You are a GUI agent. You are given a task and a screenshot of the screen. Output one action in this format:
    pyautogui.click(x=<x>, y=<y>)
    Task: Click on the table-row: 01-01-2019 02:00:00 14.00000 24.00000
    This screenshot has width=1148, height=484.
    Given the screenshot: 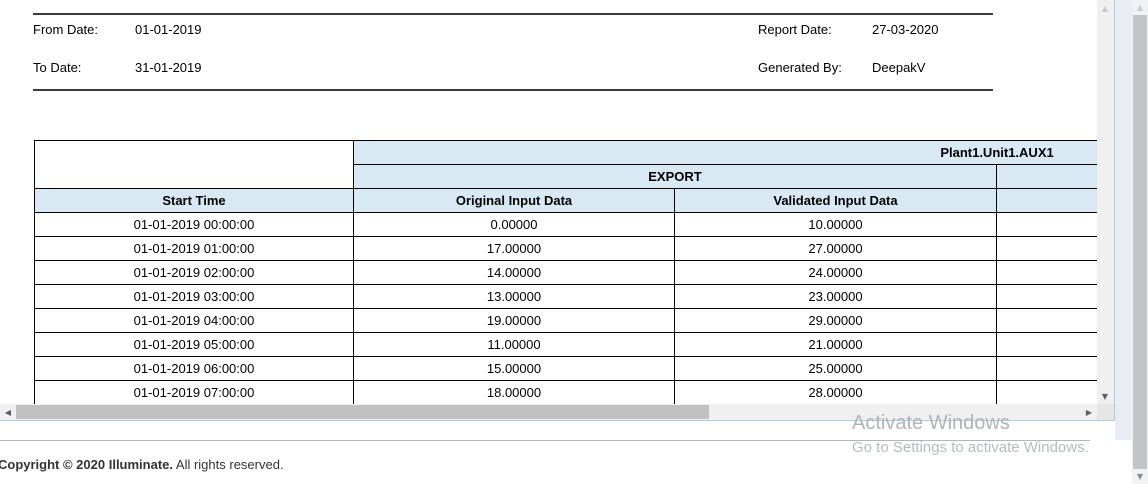 What is the action you would take?
    pyautogui.click(x=565, y=272)
    